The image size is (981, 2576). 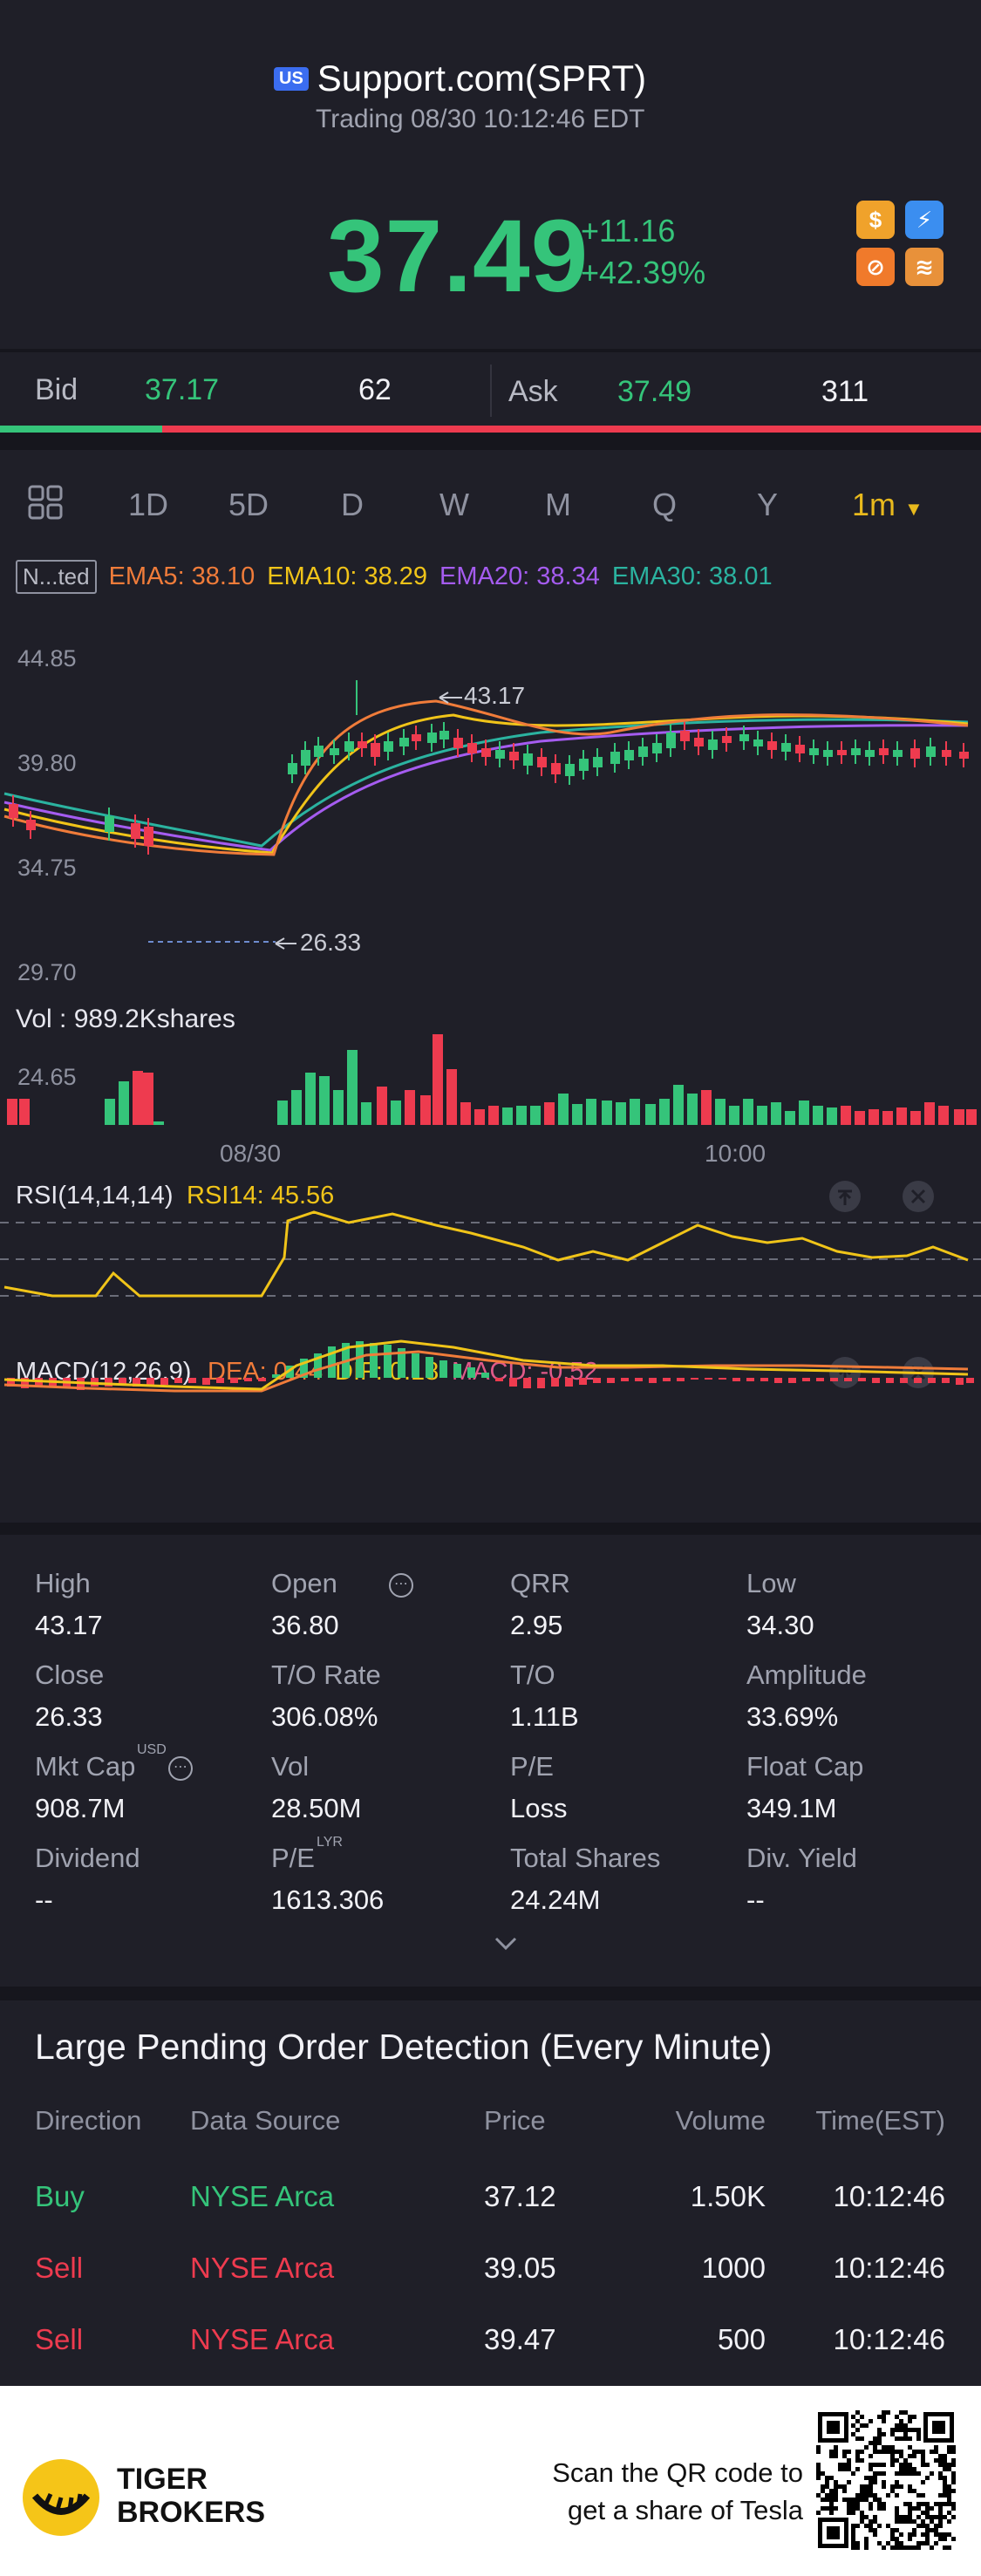 What do you see at coordinates (733, 2268) in the screenshot?
I see `order-volume: 1000` at bounding box center [733, 2268].